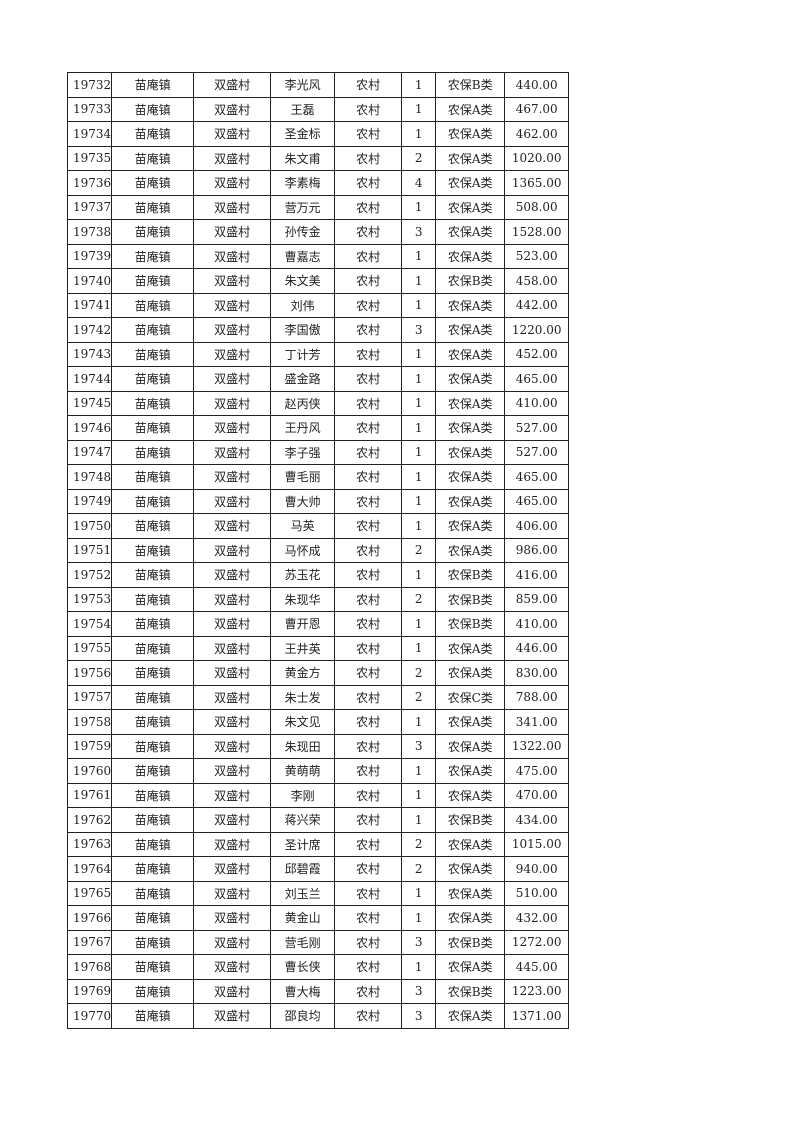 The image size is (793, 1122). What do you see at coordinates (89, 820) in the screenshot?
I see `record-id-cell: 19762` at bounding box center [89, 820].